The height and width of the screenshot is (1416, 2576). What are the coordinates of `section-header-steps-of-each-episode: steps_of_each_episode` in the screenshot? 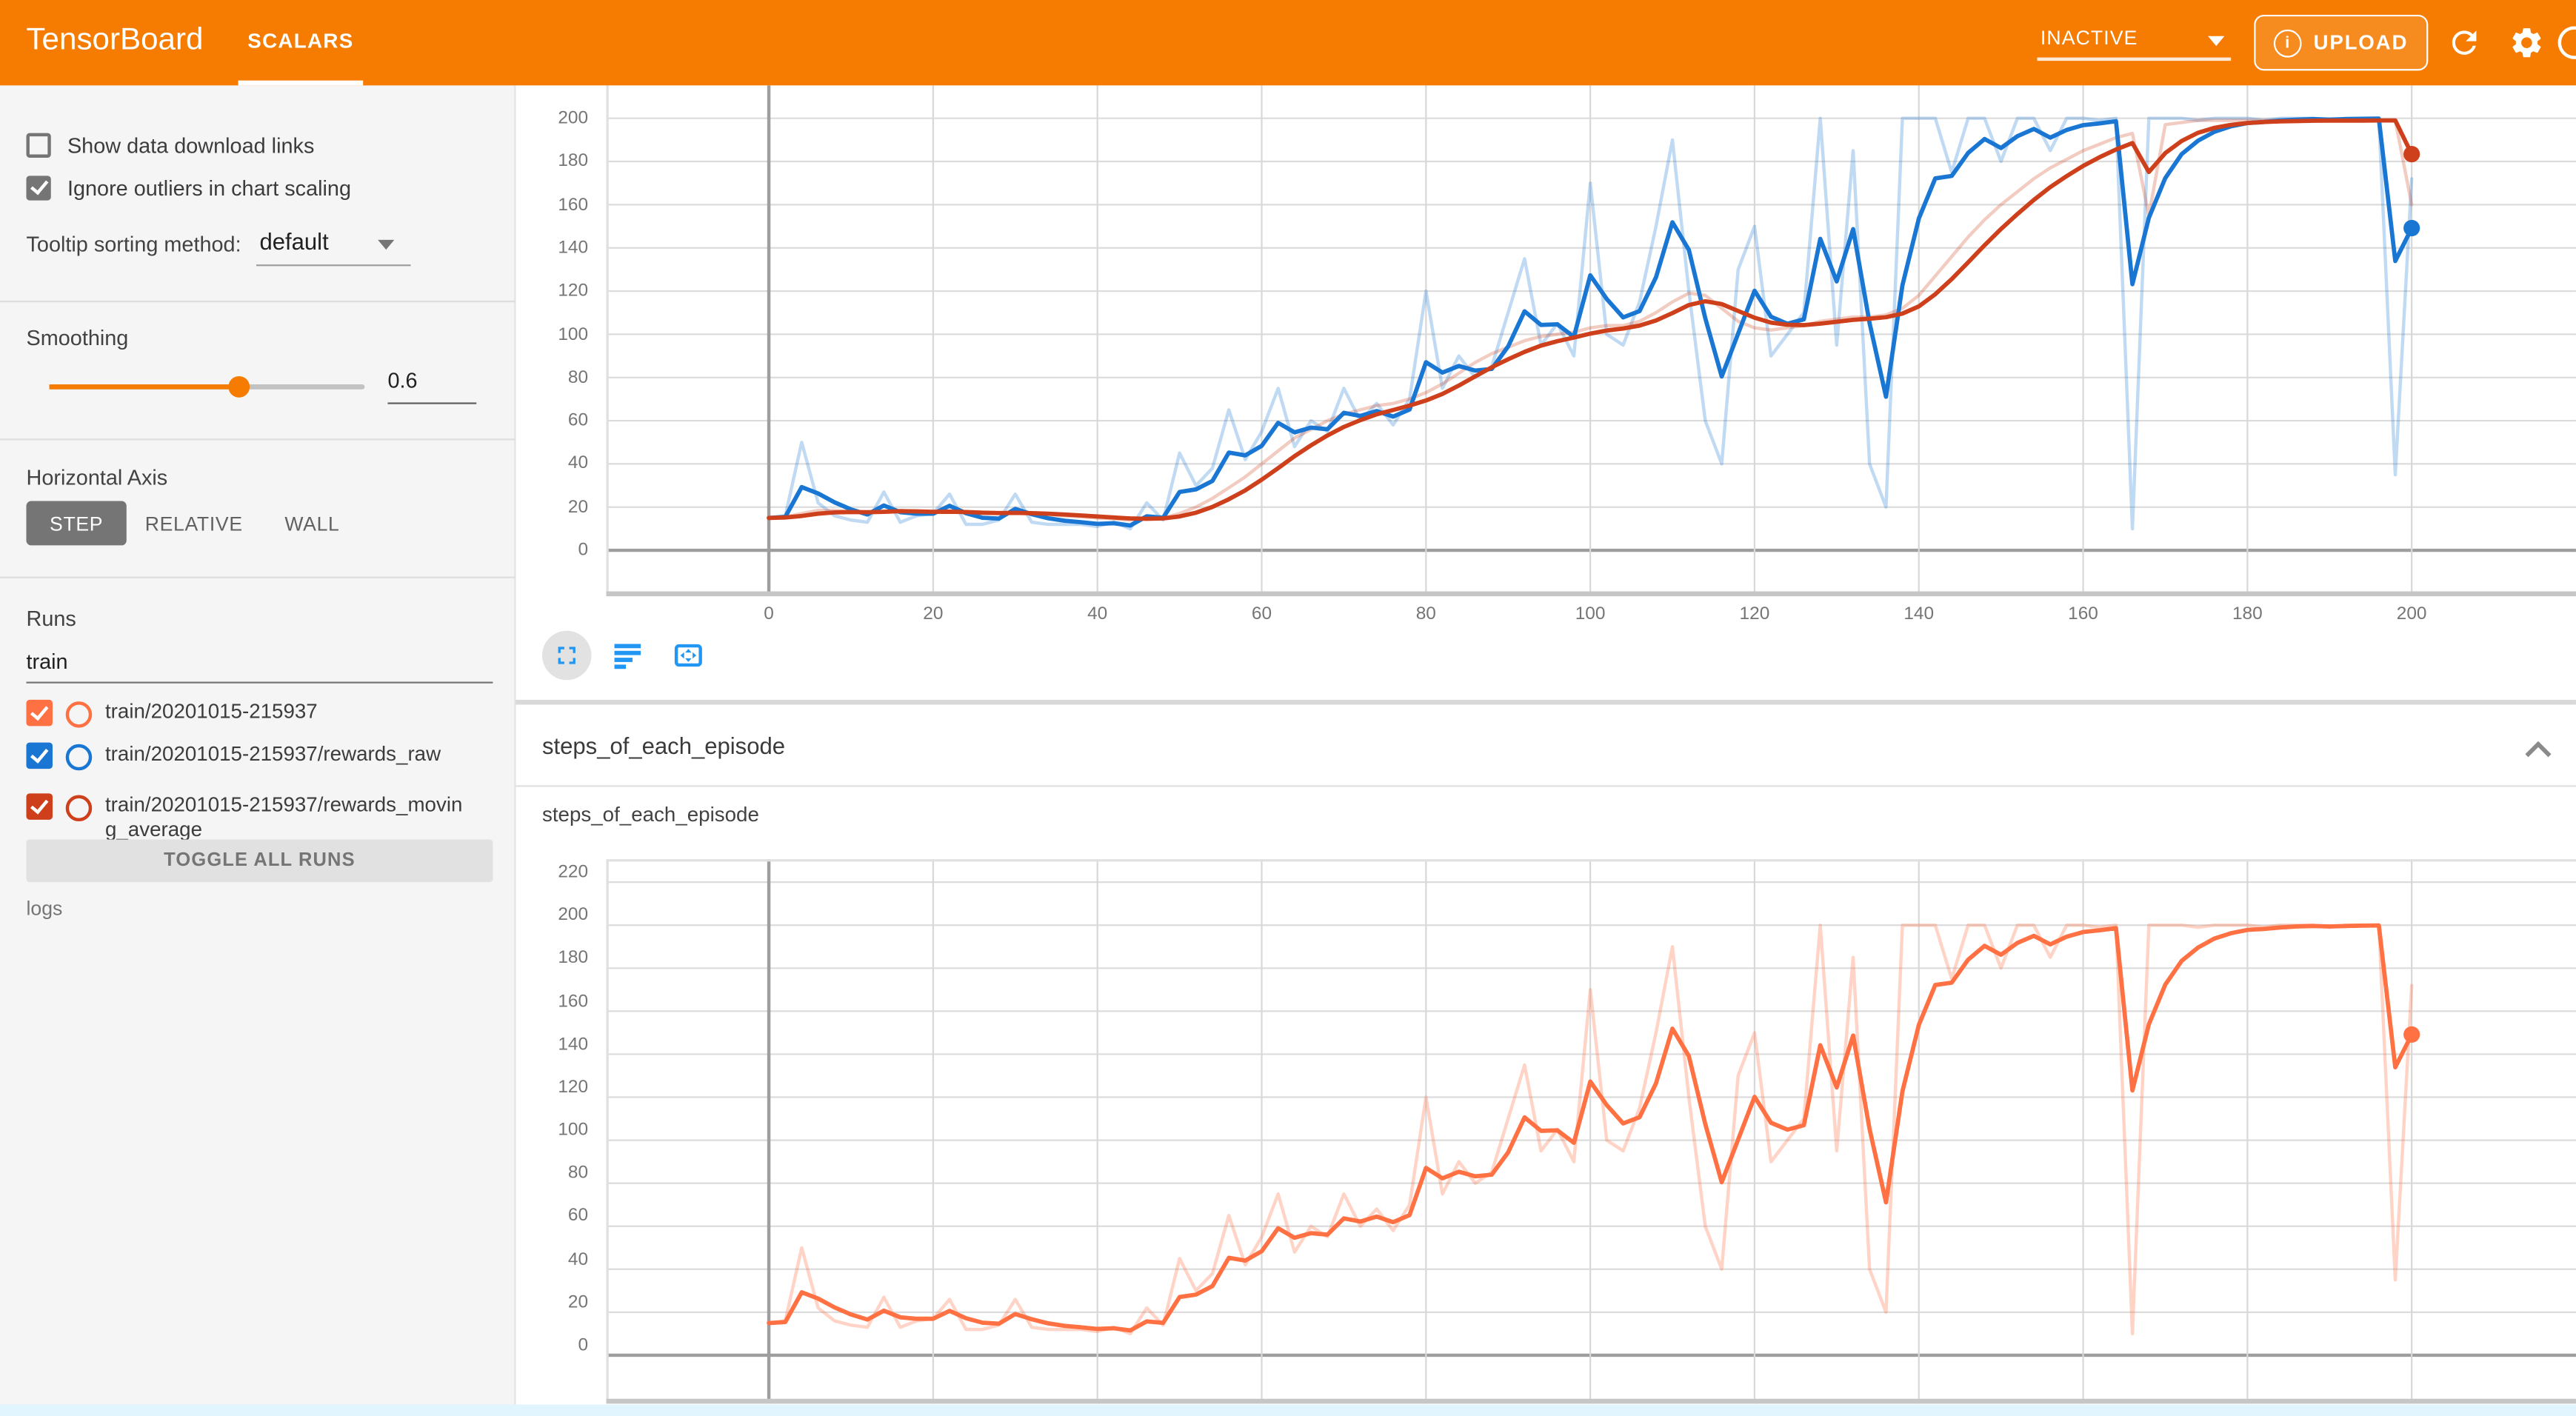 It's located at (1545, 745).